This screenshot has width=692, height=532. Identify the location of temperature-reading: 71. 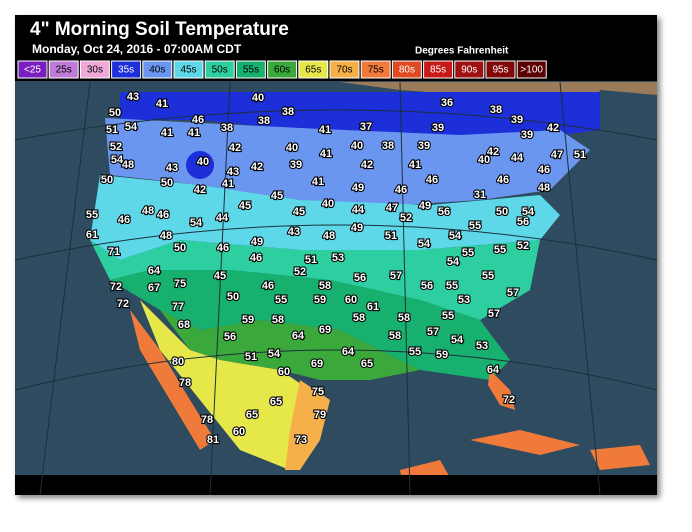
(114, 252).